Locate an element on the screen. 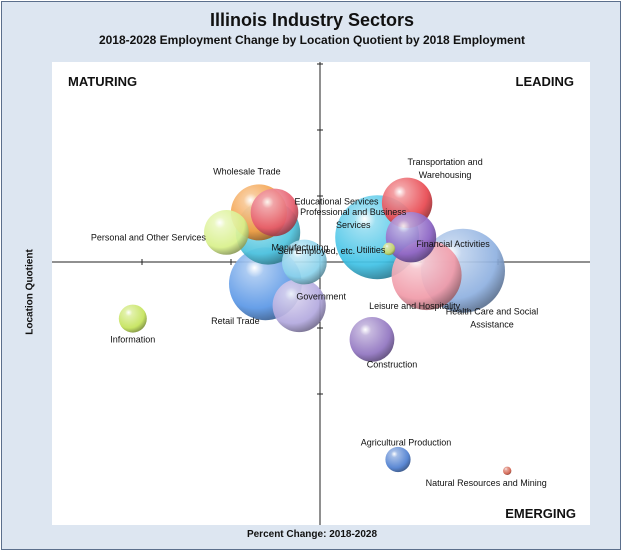 This screenshot has height=553, width=624. bubble-label-leisure-and-hospitality: Leisure and Hospitality is located at coordinates (415, 306).